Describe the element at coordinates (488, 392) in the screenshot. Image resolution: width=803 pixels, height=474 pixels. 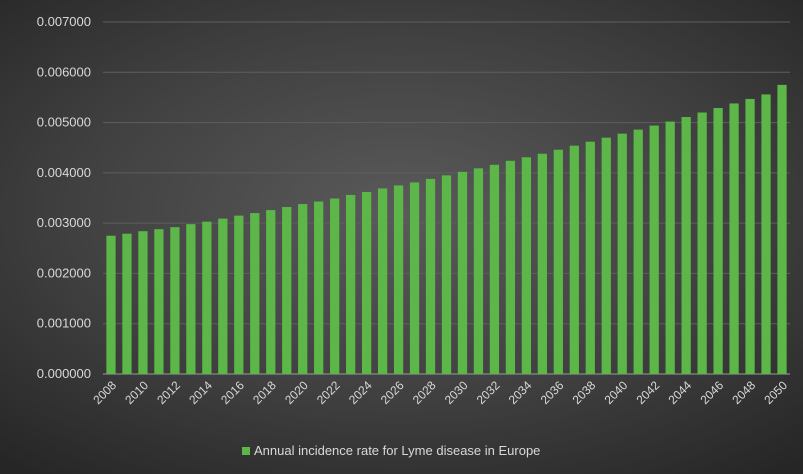
I see `x-tick-label: 2032` at that location.